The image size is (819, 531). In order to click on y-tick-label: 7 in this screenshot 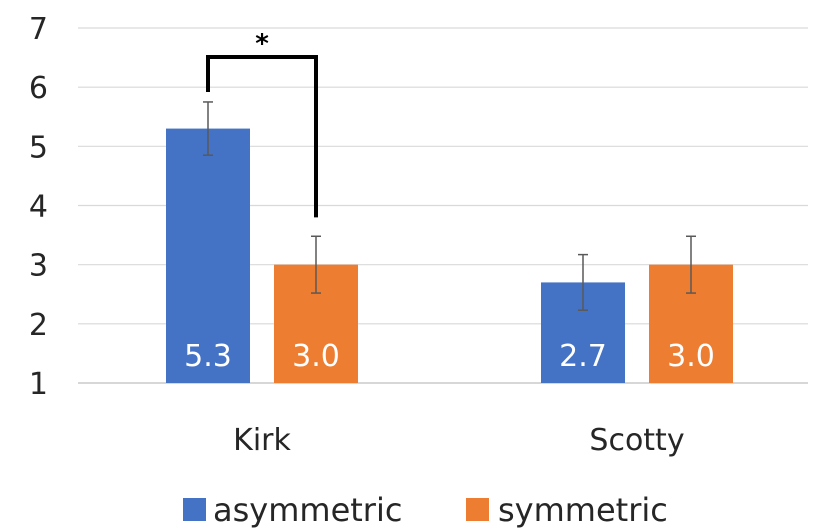, I will do `click(38, 29)`.